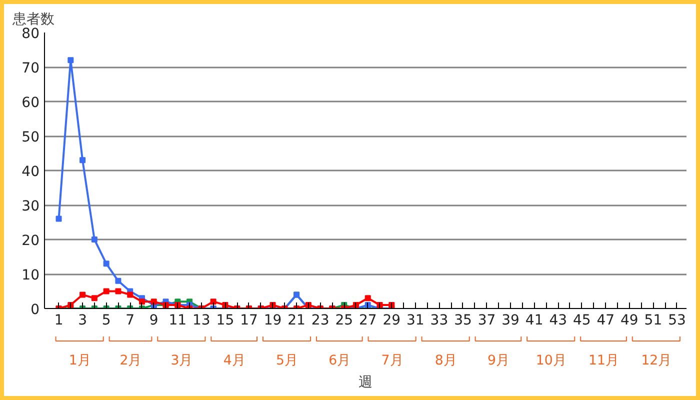 The image size is (700, 400). What do you see at coordinates (153, 320) in the screenshot?
I see `x-tick-label: 9` at bounding box center [153, 320].